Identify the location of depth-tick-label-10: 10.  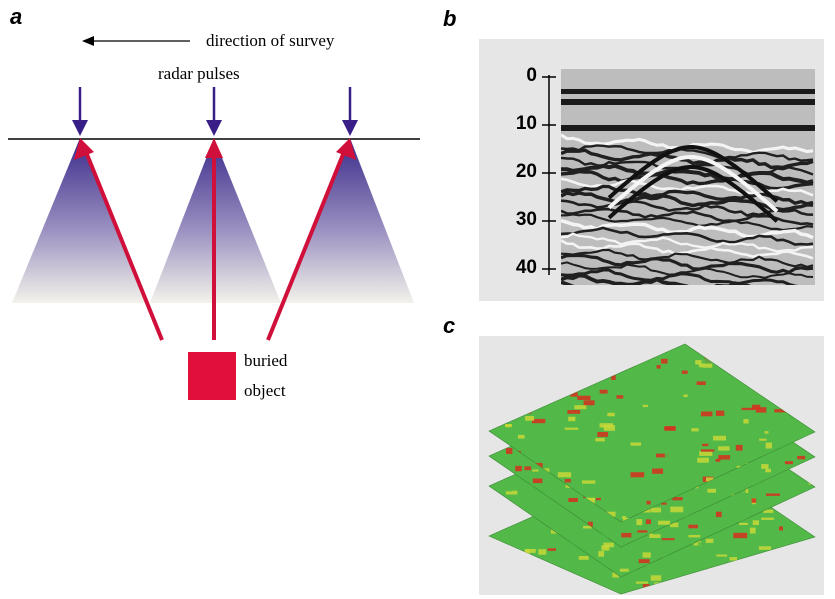
(526, 123).